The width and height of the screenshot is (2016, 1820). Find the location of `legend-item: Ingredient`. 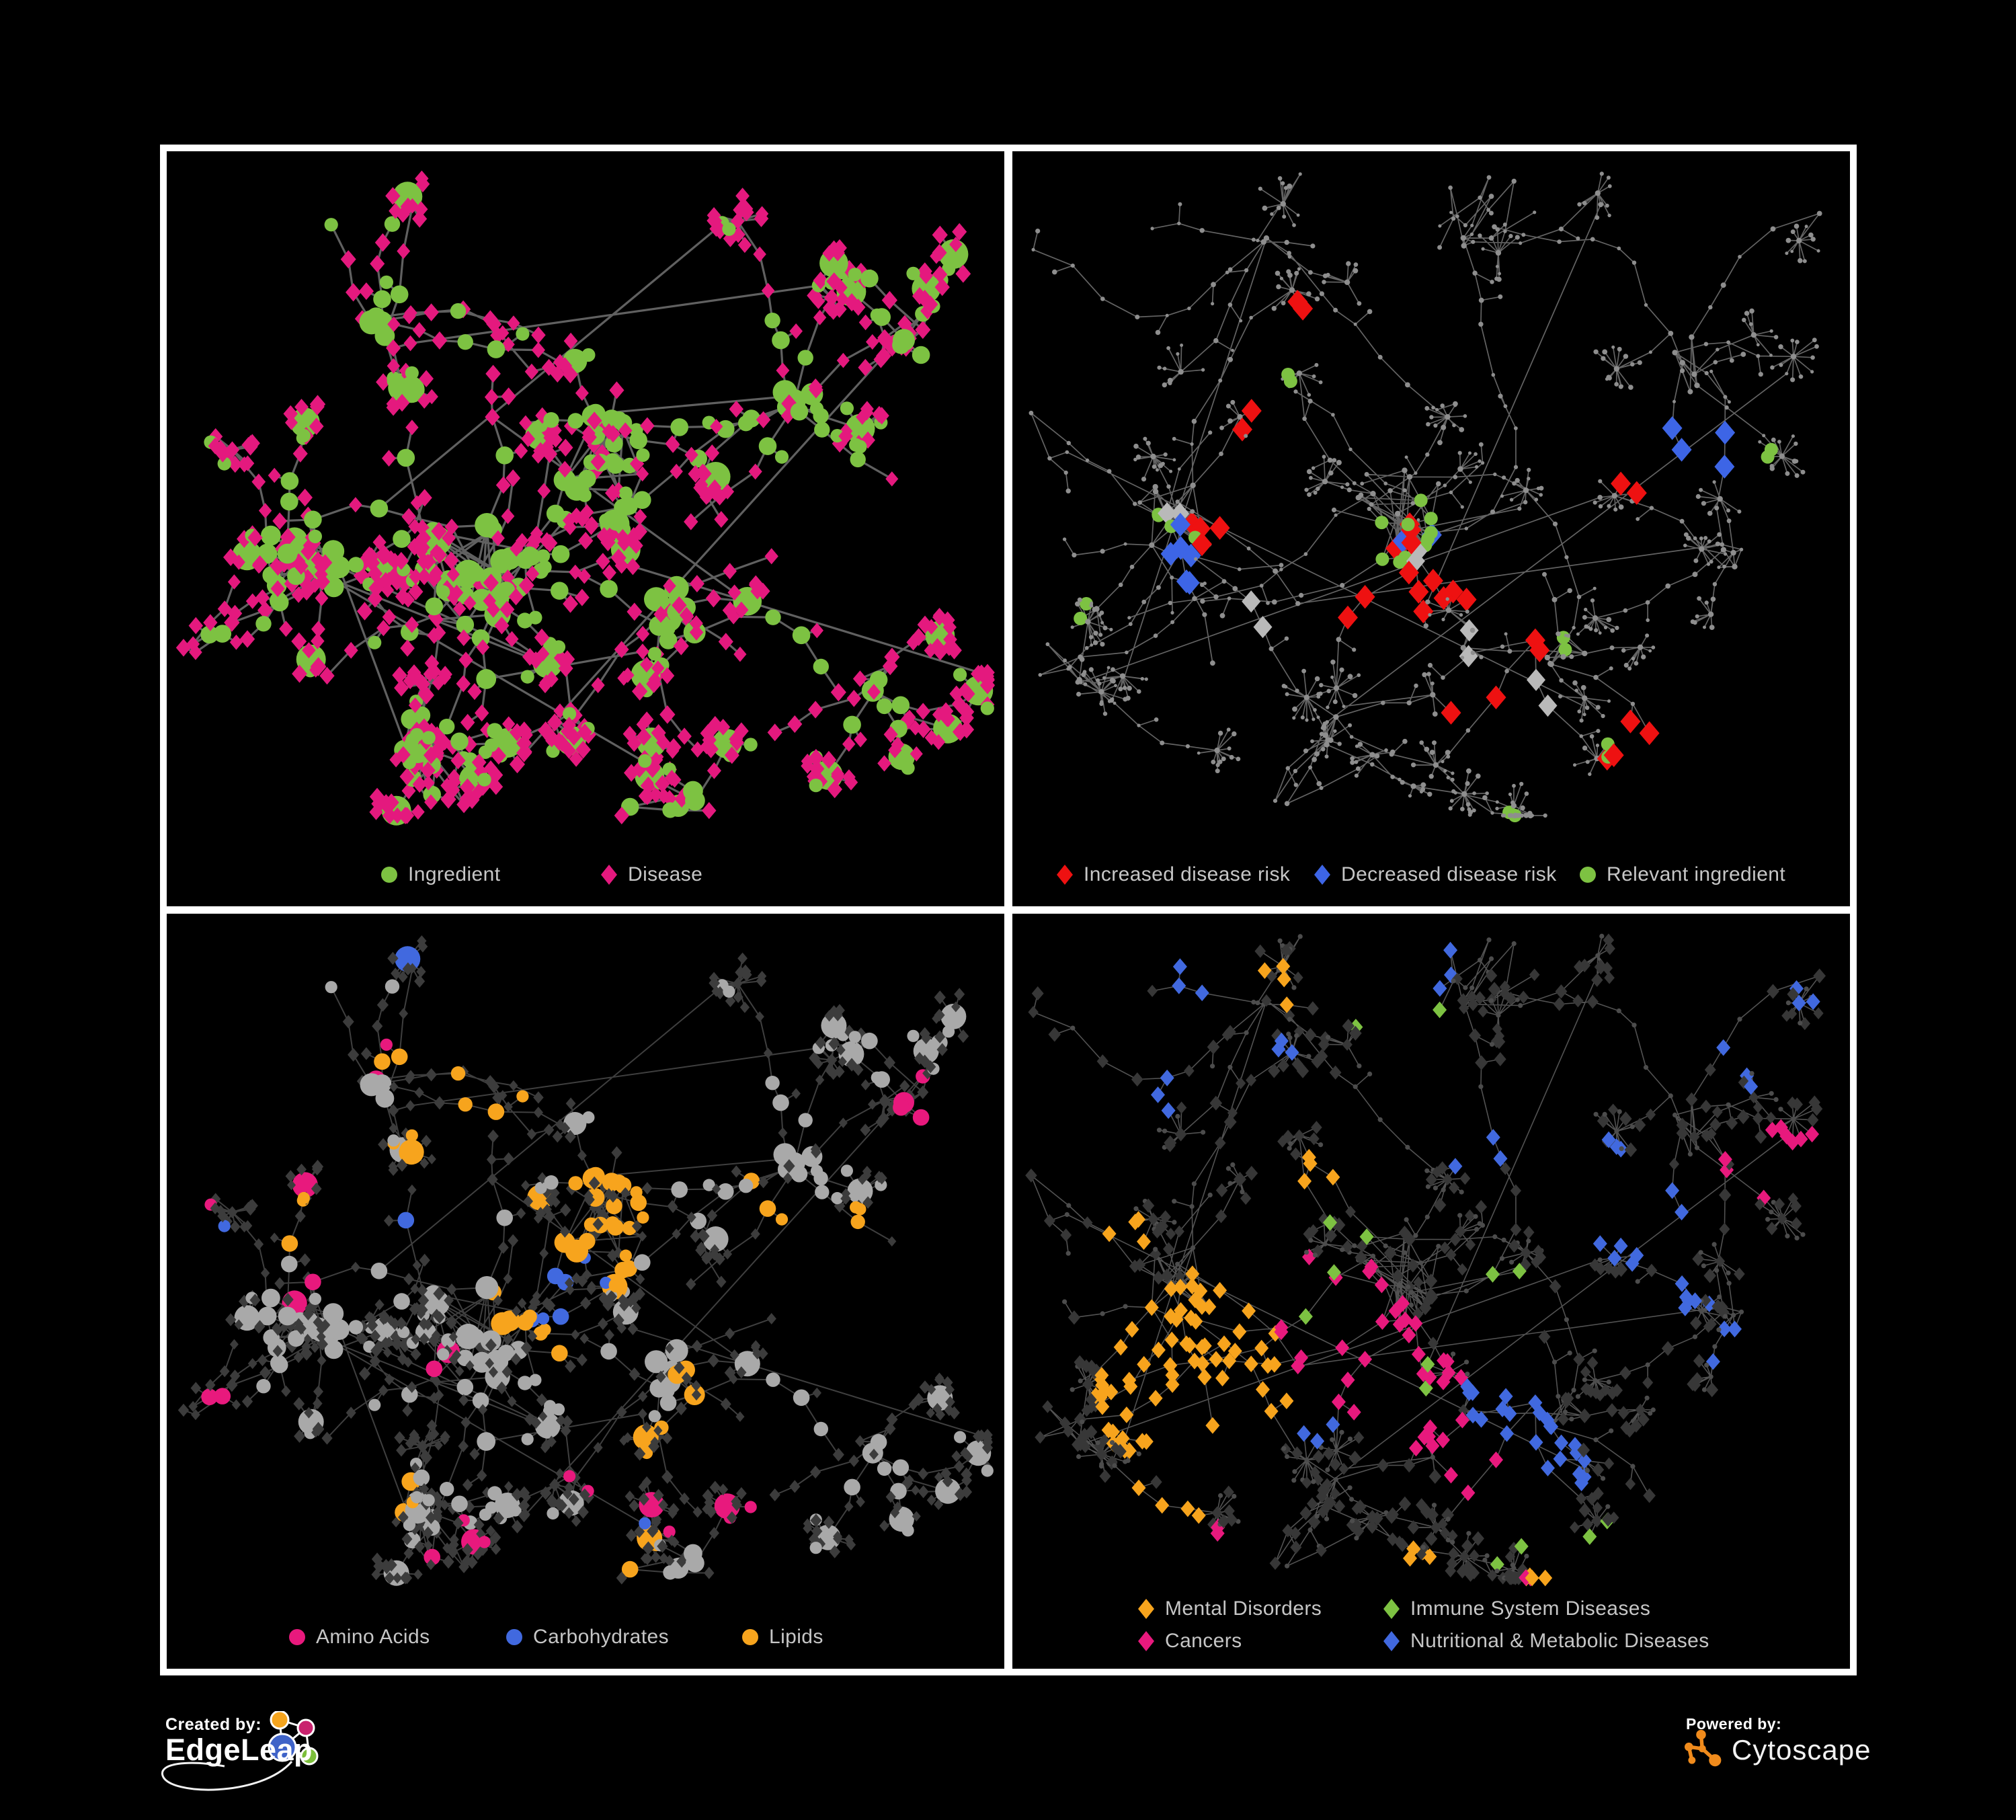

legend-item: Ingredient is located at coordinates (440, 875).